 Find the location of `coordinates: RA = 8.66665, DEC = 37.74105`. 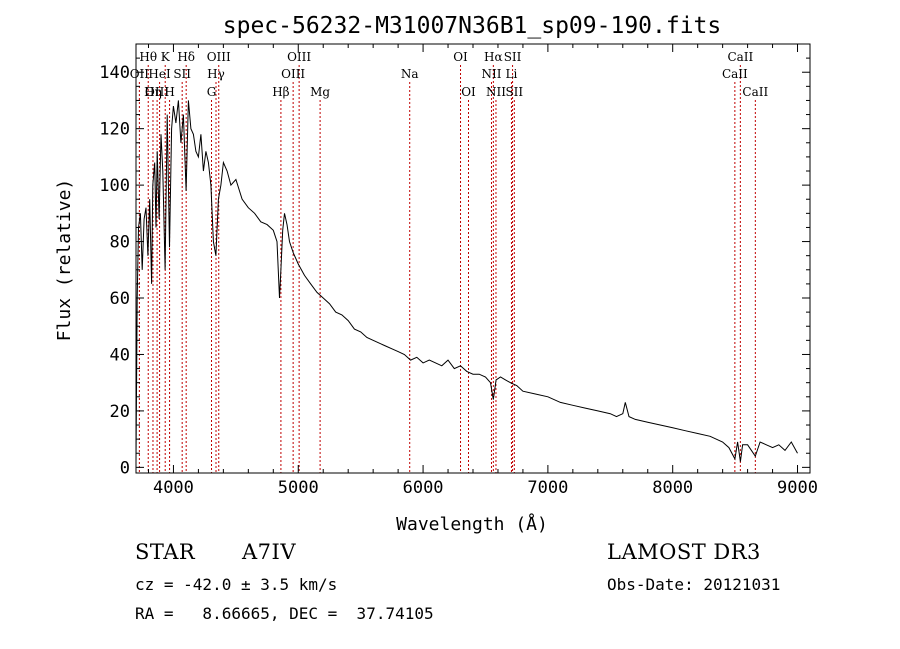

coordinates: RA = 8.66665, DEC = 37.74105 is located at coordinates (284, 613).